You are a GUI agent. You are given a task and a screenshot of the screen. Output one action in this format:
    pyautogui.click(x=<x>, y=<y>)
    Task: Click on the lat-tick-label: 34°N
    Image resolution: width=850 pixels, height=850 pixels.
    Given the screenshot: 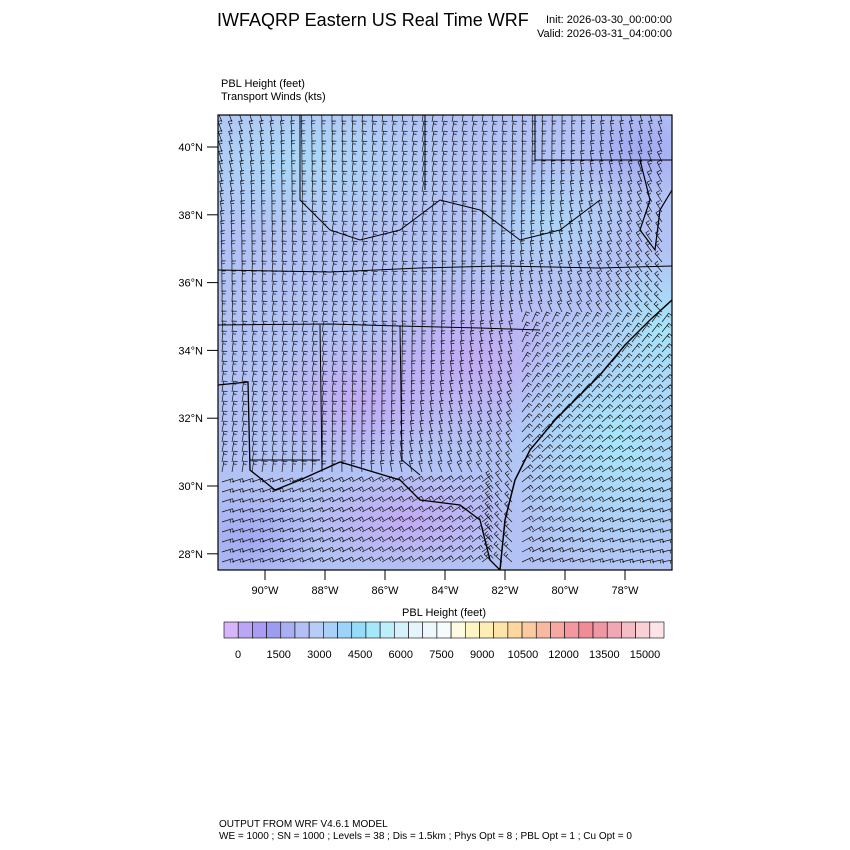 What is the action you would take?
    pyautogui.click(x=190, y=351)
    